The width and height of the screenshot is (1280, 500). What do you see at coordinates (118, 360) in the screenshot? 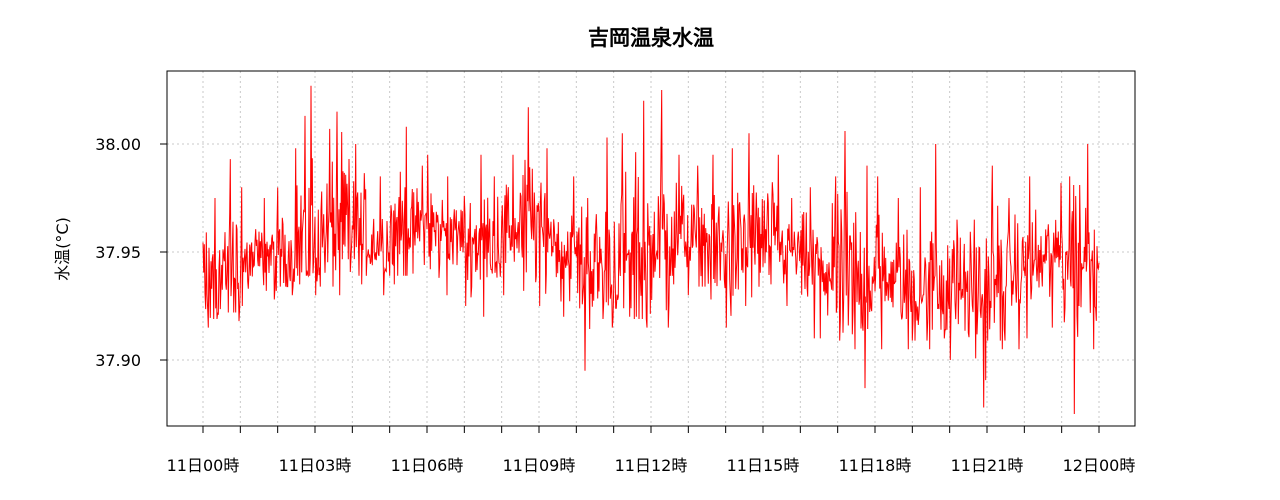
I see `y-tick-label: 37.90` at bounding box center [118, 360].